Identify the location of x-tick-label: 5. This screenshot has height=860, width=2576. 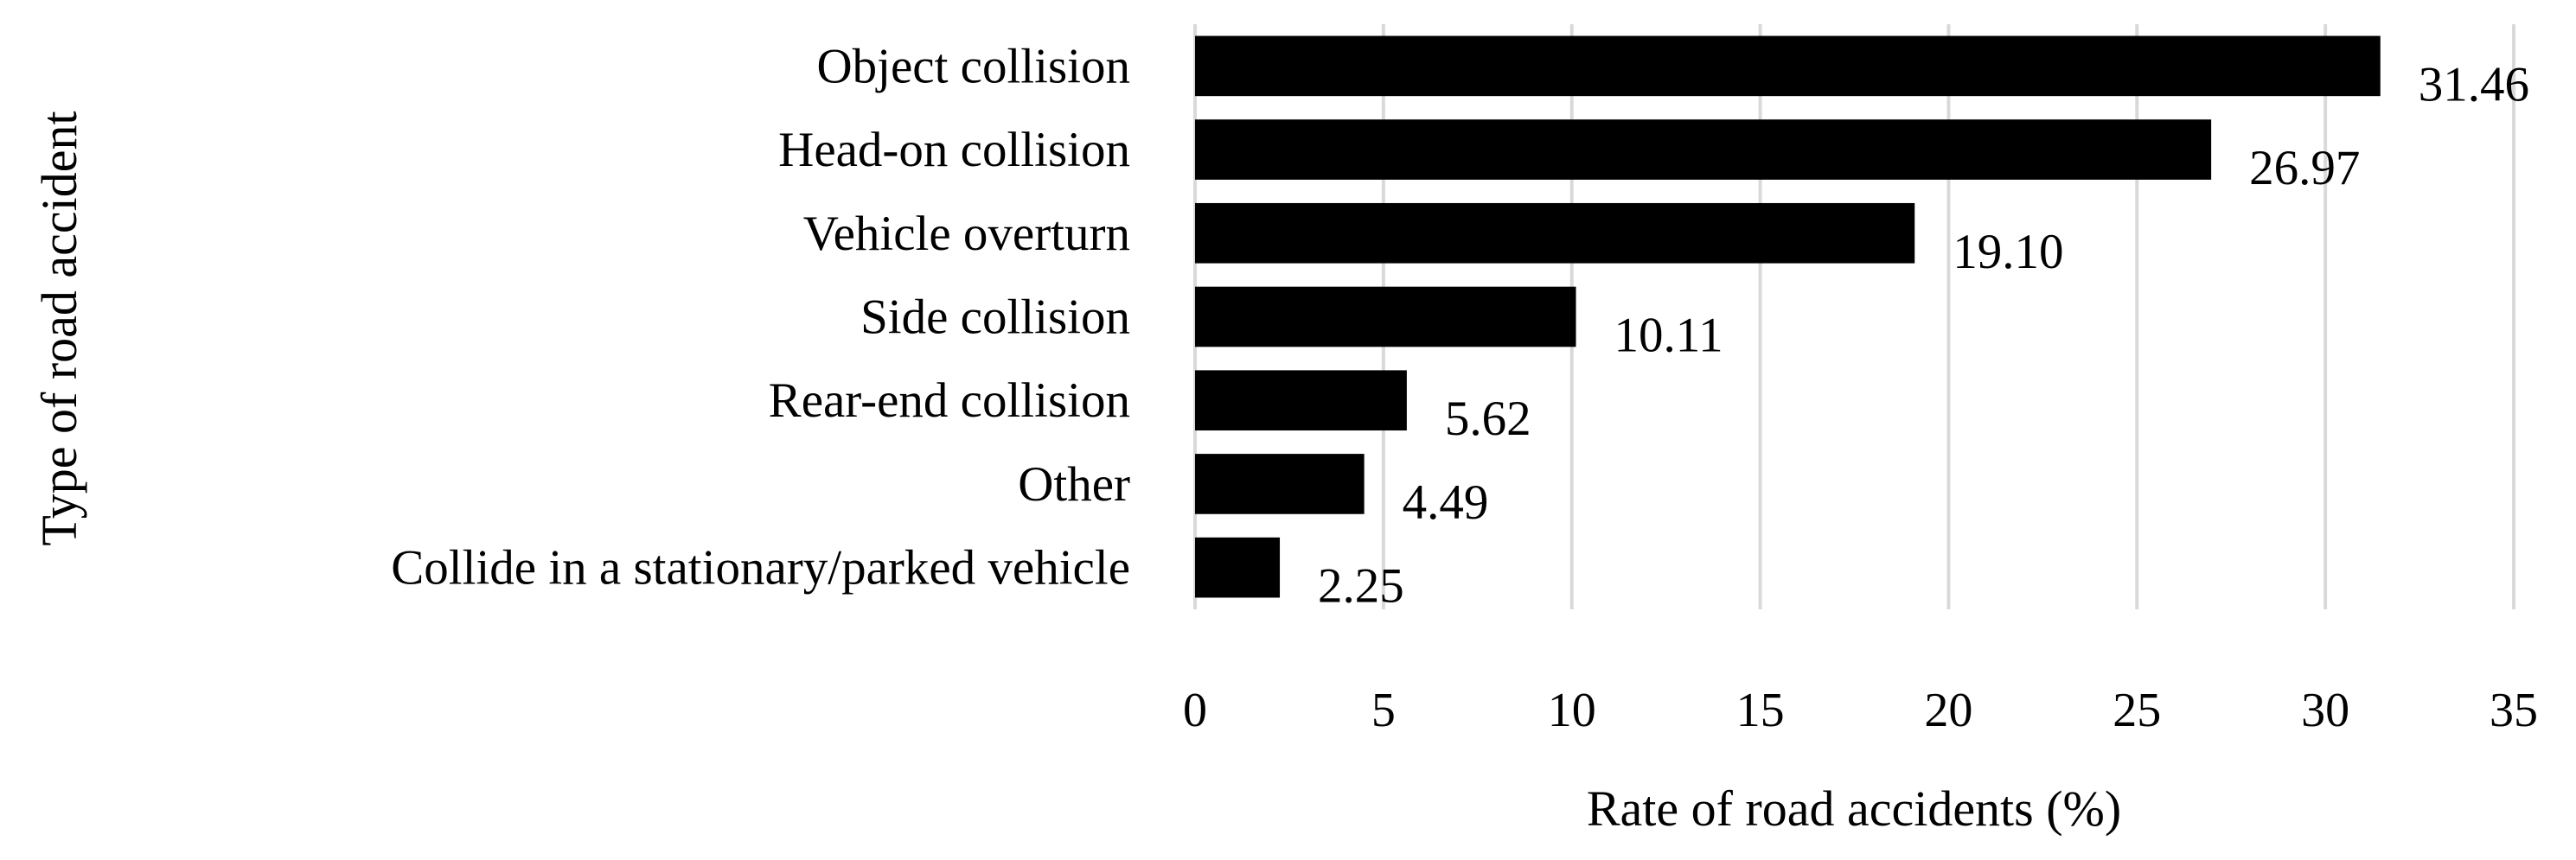
(1384, 710).